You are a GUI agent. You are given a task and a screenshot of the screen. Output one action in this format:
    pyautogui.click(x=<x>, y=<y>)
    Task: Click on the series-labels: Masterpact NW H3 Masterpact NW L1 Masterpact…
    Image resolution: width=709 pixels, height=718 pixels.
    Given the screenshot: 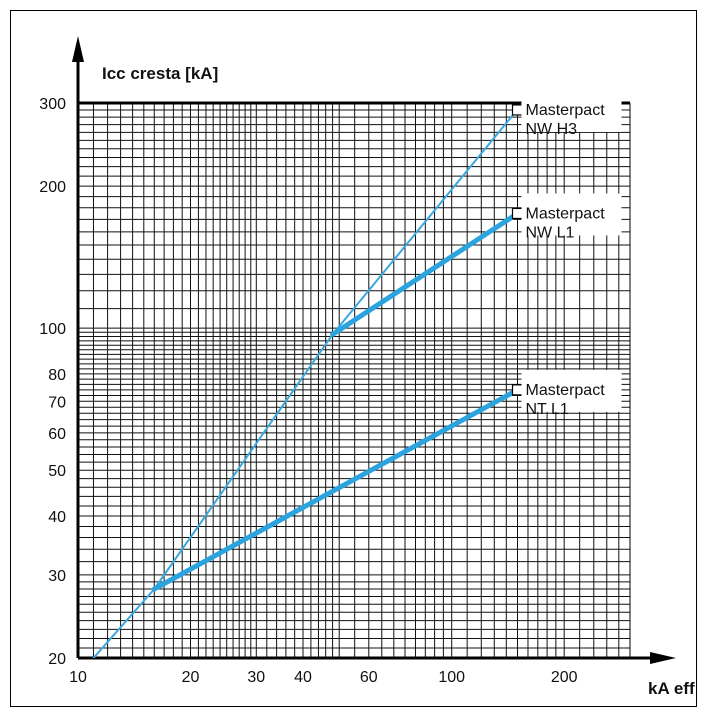 What is the action you would take?
    pyautogui.click(x=571, y=253)
    